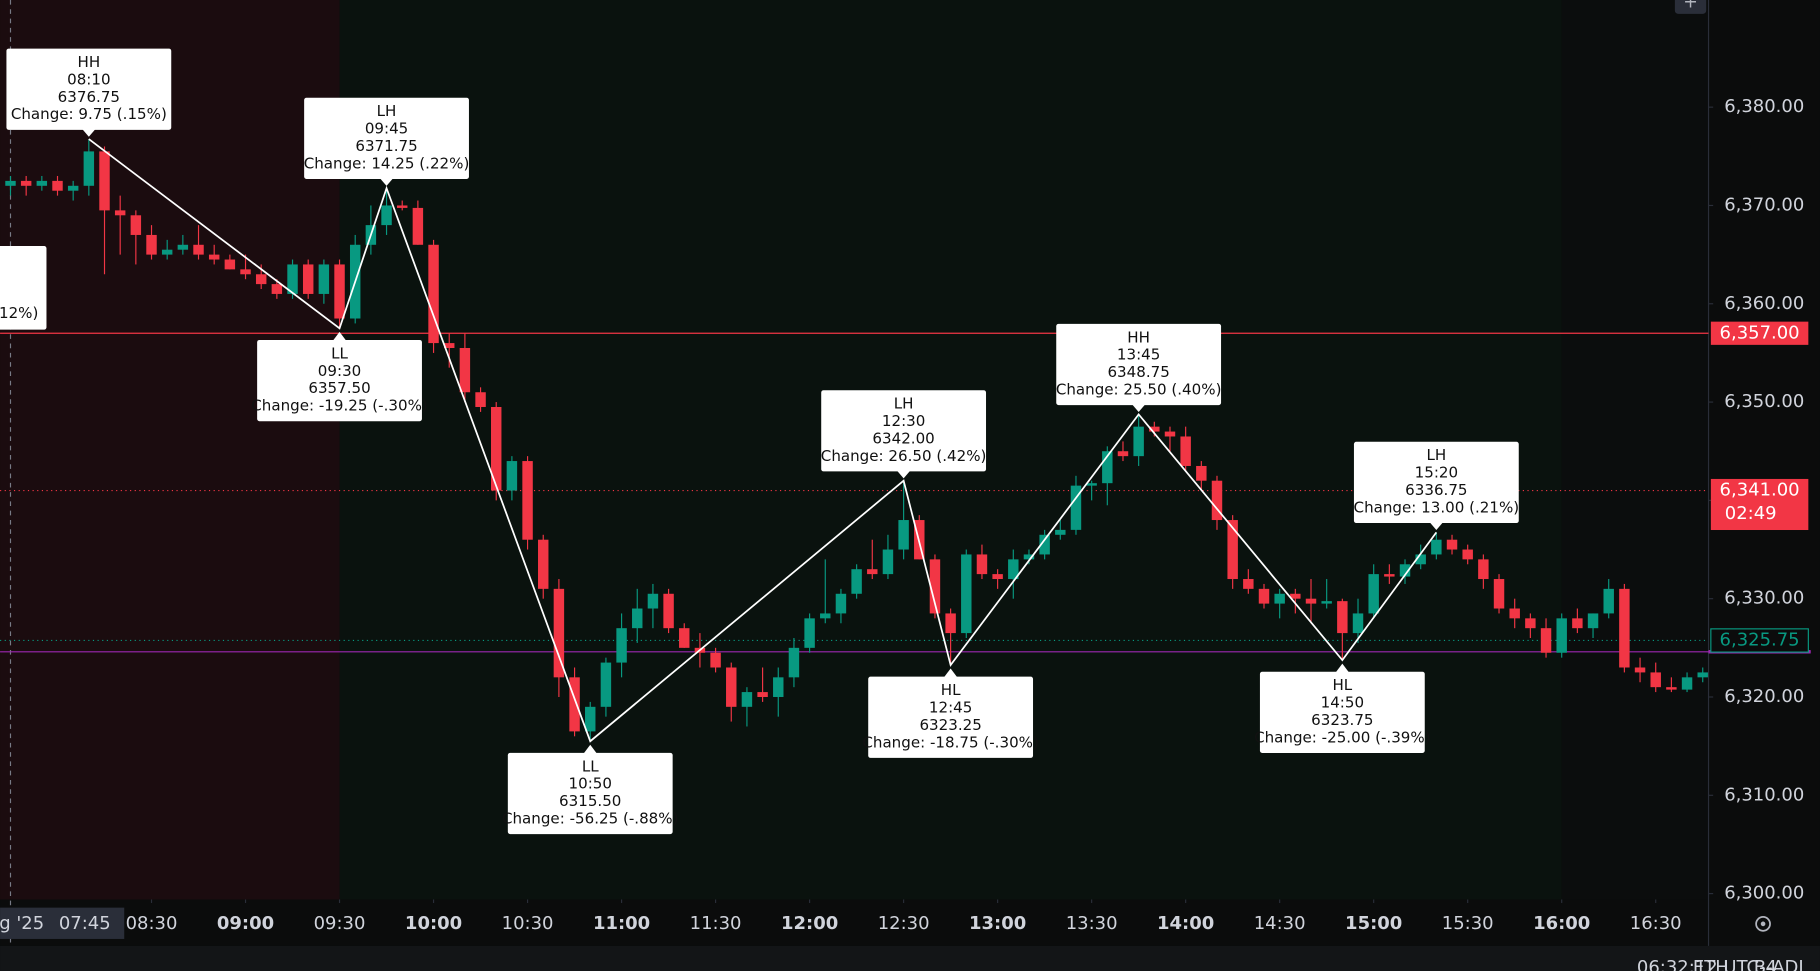 Image resolution: width=1820 pixels, height=971 pixels. I want to click on x-start-time: 07:45, so click(85, 923).